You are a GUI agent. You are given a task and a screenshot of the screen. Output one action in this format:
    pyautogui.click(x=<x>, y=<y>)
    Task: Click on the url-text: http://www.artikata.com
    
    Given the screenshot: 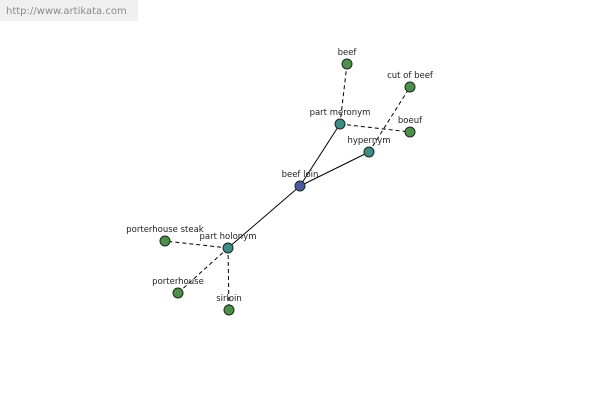 What is the action you would take?
    pyautogui.click(x=66, y=11)
    